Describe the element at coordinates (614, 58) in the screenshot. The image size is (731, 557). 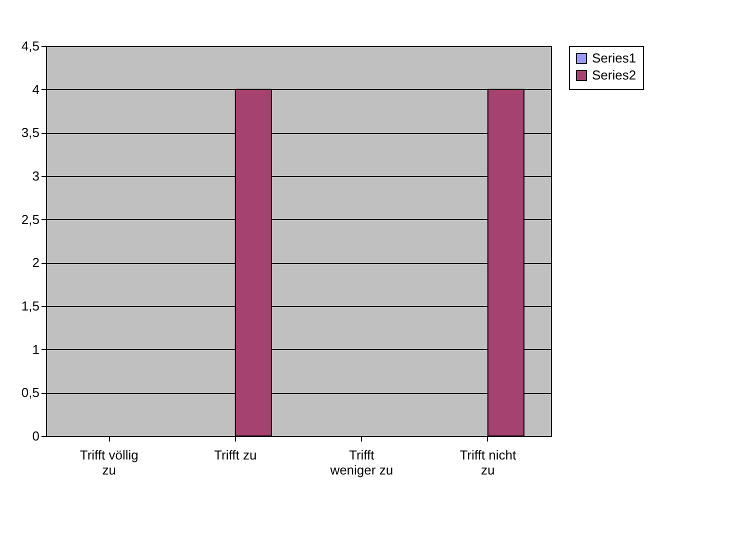
I see `legend-label: Series1` at that location.